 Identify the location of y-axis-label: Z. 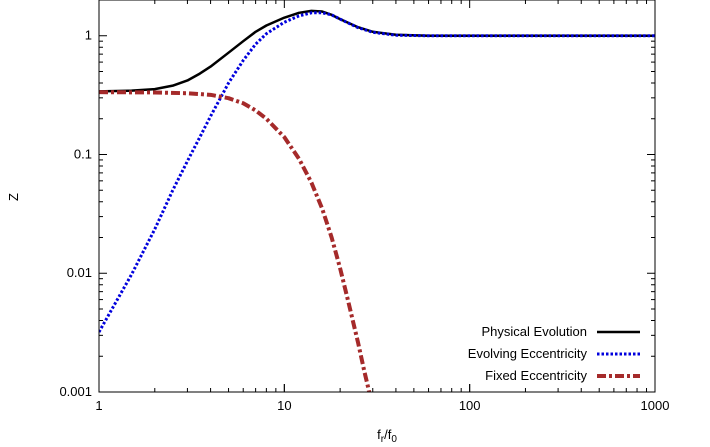
(13, 197).